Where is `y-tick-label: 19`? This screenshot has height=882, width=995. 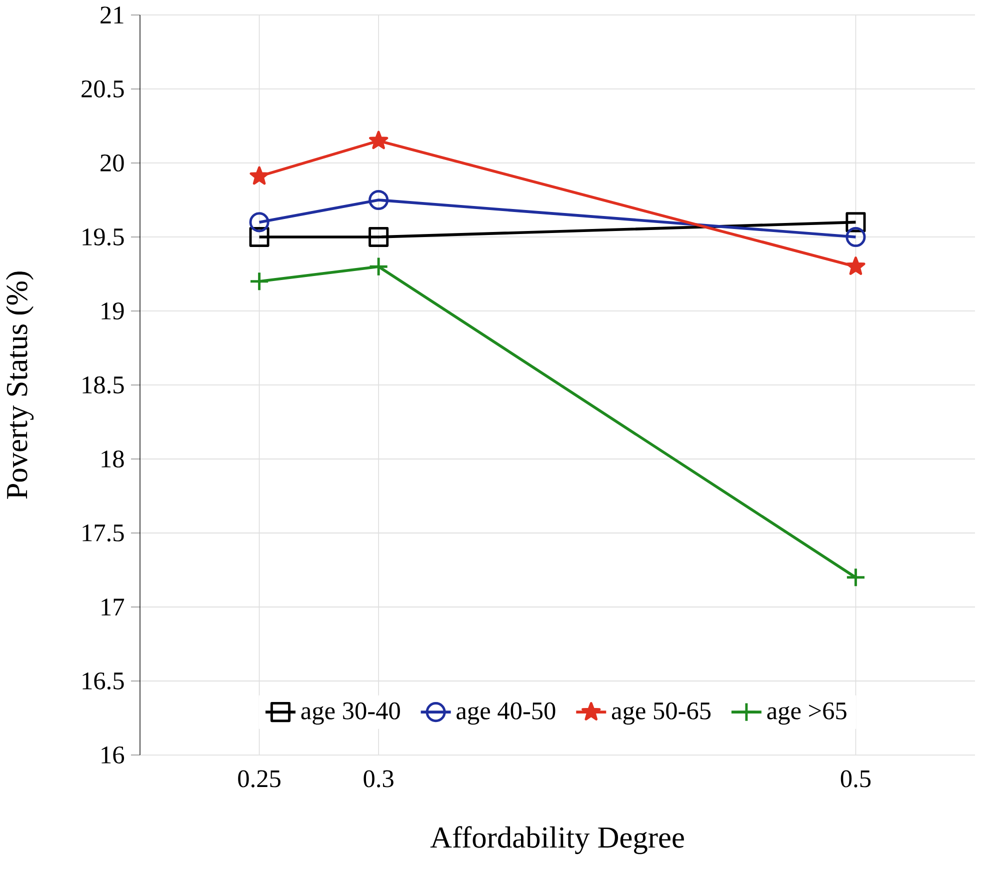 y-tick-label: 19 is located at coordinates (113, 311).